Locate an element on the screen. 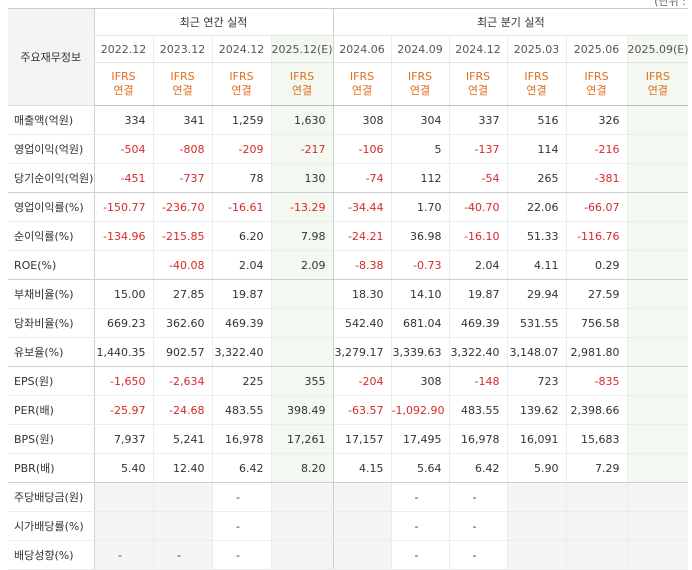 This screenshot has width=692, height=570. value-cell: -25.97 is located at coordinates (123, 410).